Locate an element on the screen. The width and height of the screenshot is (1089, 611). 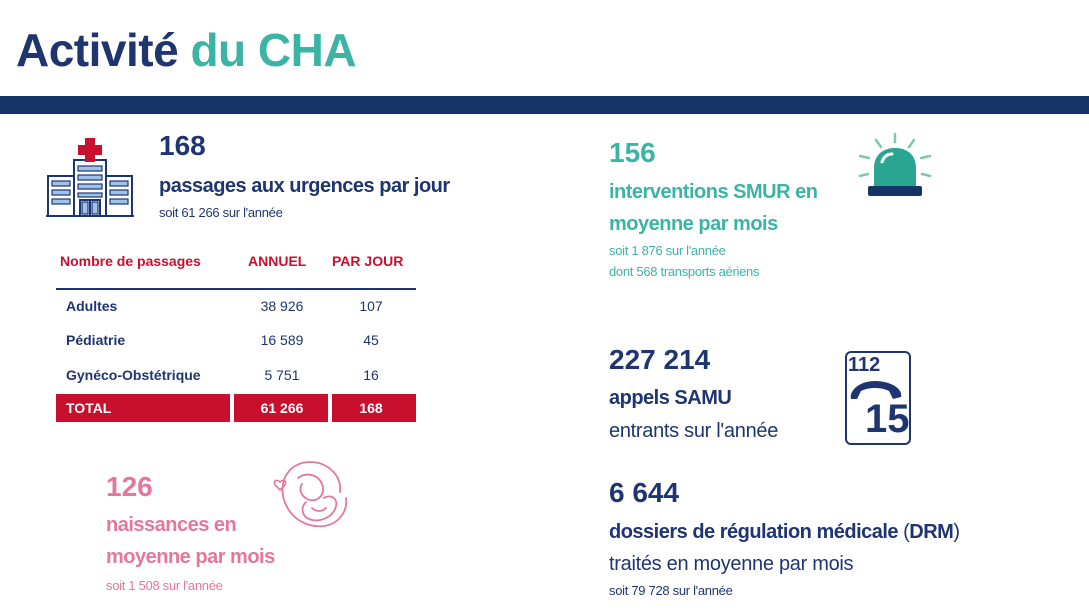
row-label: Adultes is located at coordinates (92, 306).